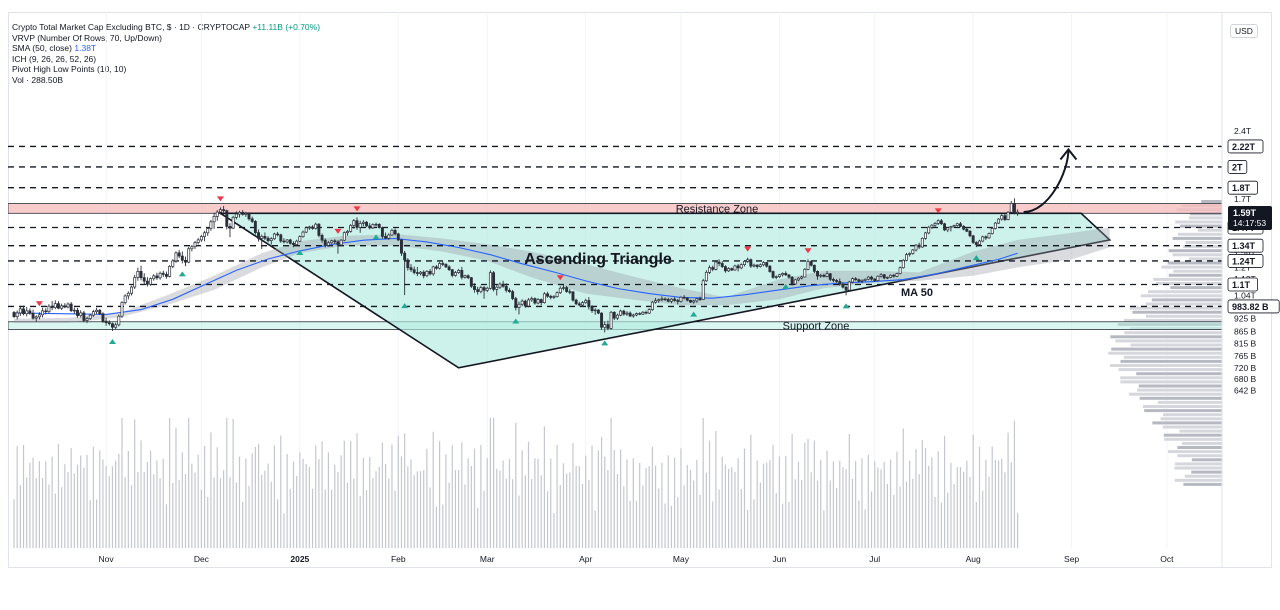 This screenshot has width=1280, height=610. Describe the element at coordinates (1245, 356) in the screenshot. I see `y-tick-label: 765 B` at that location.